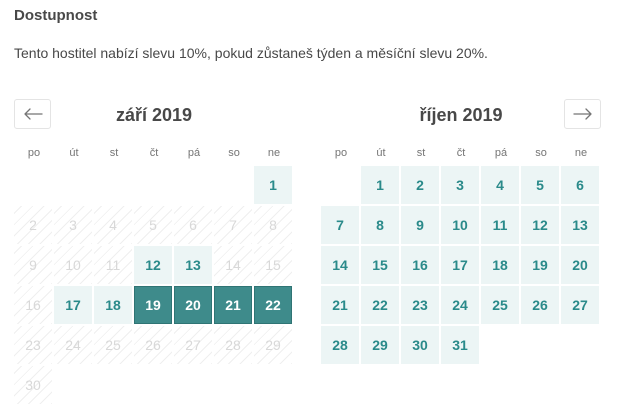 The height and width of the screenshot is (412, 625). I want to click on arrow-left-icon, so click(33, 114).